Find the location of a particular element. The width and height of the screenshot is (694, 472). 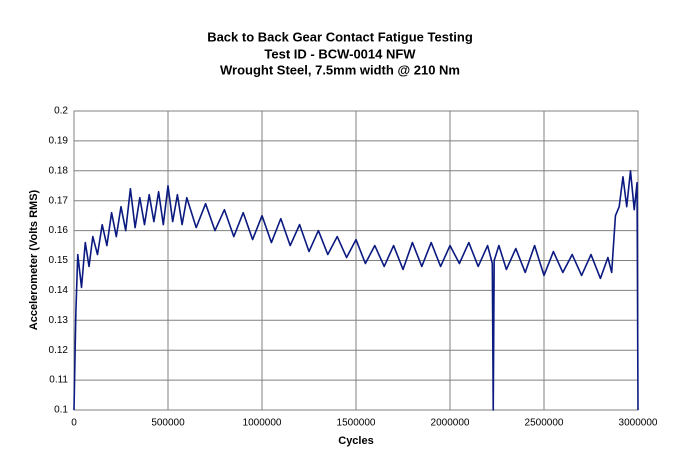

y-axis-label: Accelerometer (Volts RMS) is located at coordinates (34, 259).